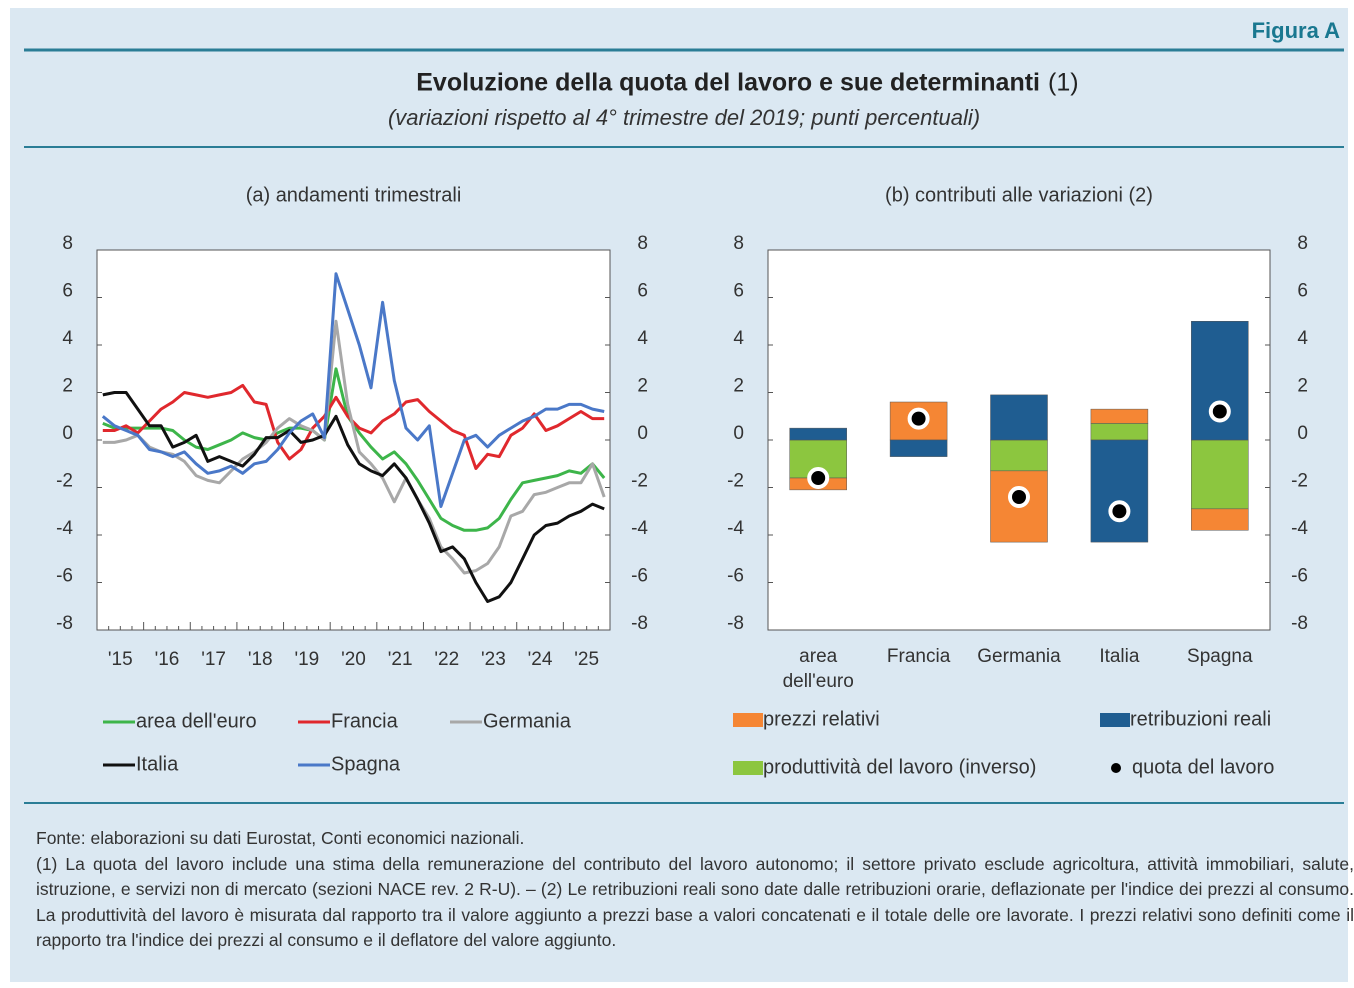 The image size is (1354, 988). Describe the element at coordinates (1296, 30) in the screenshot. I see `figure-label: Figura A` at that location.